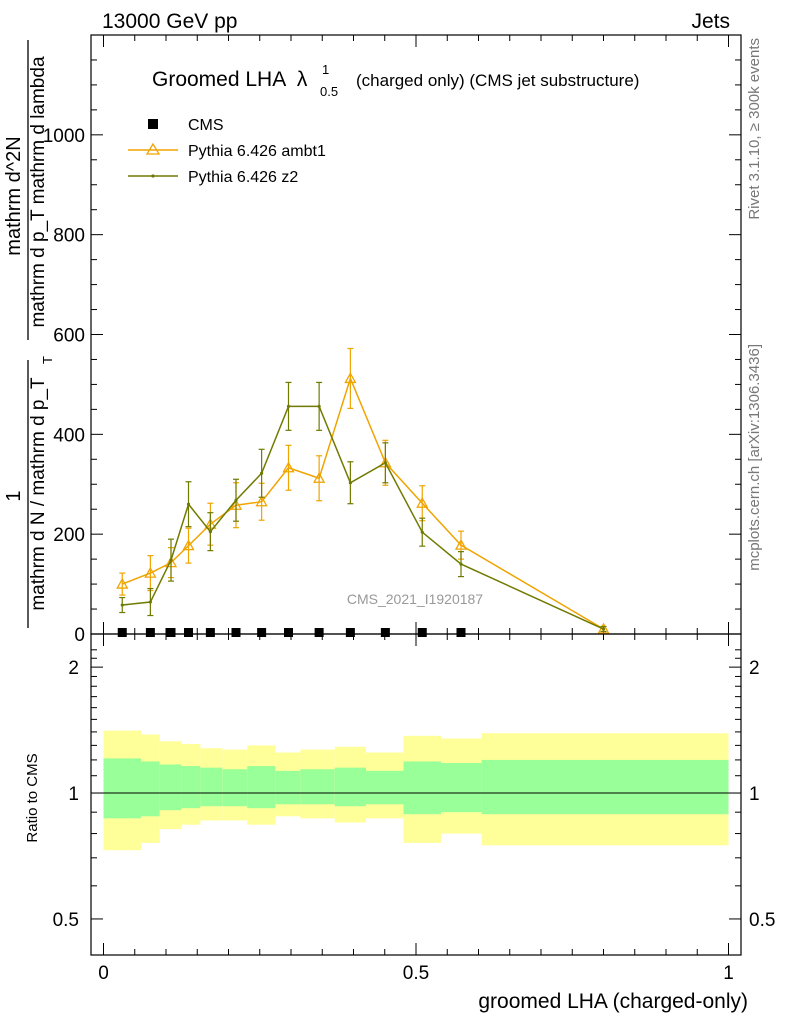  What do you see at coordinates (153, 124) in the screenshot?
I see `legend-cms-marker` at bounding box center [153, 124].